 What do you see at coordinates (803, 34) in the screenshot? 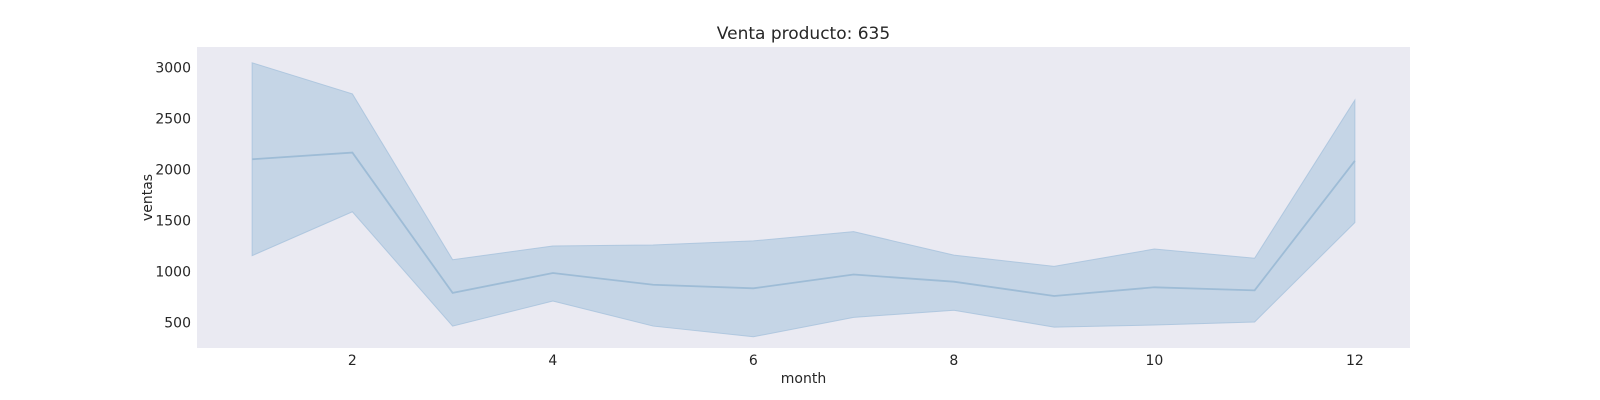
I see `chart-title: Venta producto: 635` at bounding box center [803, 34].